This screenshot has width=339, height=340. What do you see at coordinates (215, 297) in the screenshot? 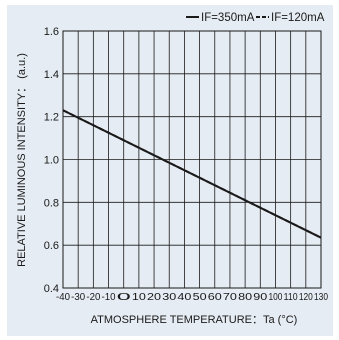
I see `x-tick-label: 60` at bounding box center [215, 297].